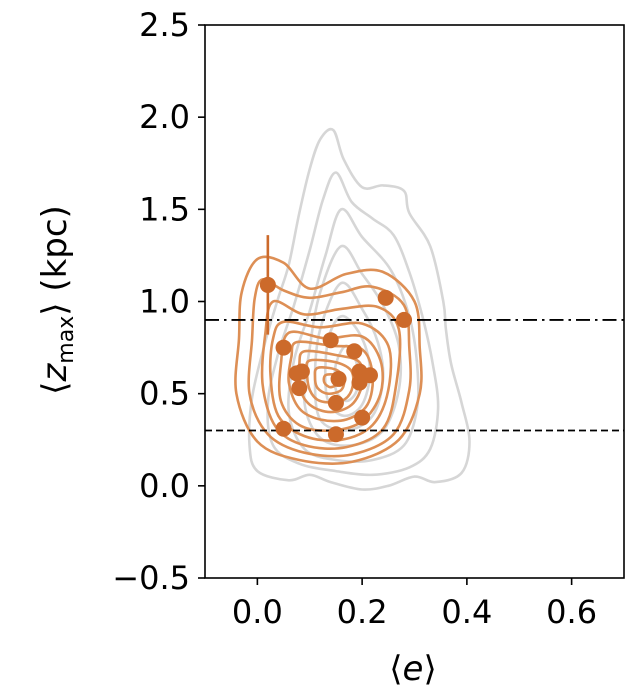 This screenshot has width=636, height=698. I want to click on y-axis-ticks: −0.5 0.0 0.5 1.0 1.5 2.0 2.5, so click(158, 301).